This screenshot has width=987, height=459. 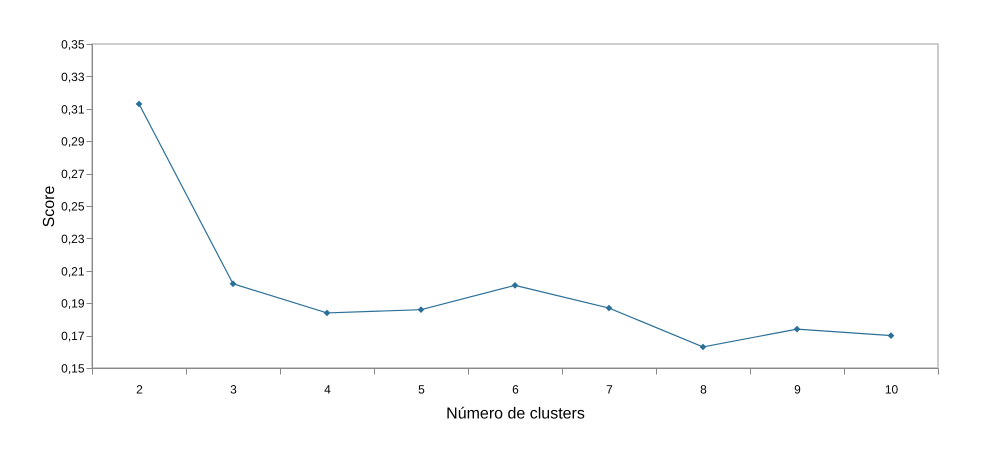 I want to click on y-tick-label: 0,17, so click(x=73, y=336).